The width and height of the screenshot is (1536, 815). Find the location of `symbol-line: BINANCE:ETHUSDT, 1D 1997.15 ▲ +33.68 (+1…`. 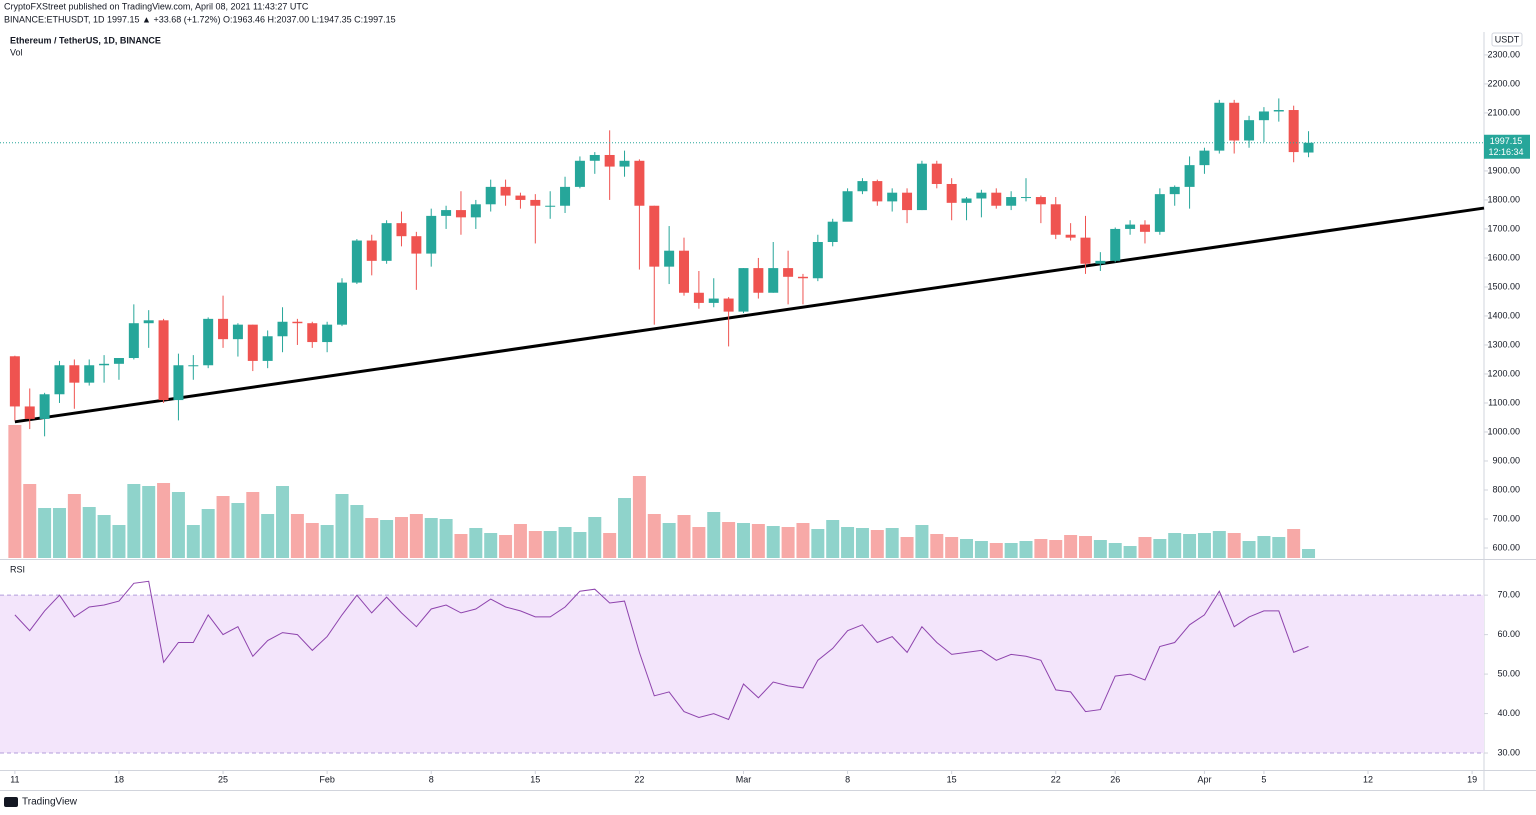

symbol-line: BINANCE:ETHUSDT, 1D 1997.15 ▲ +33.68 (+1… is located at coordinates (200, 19).